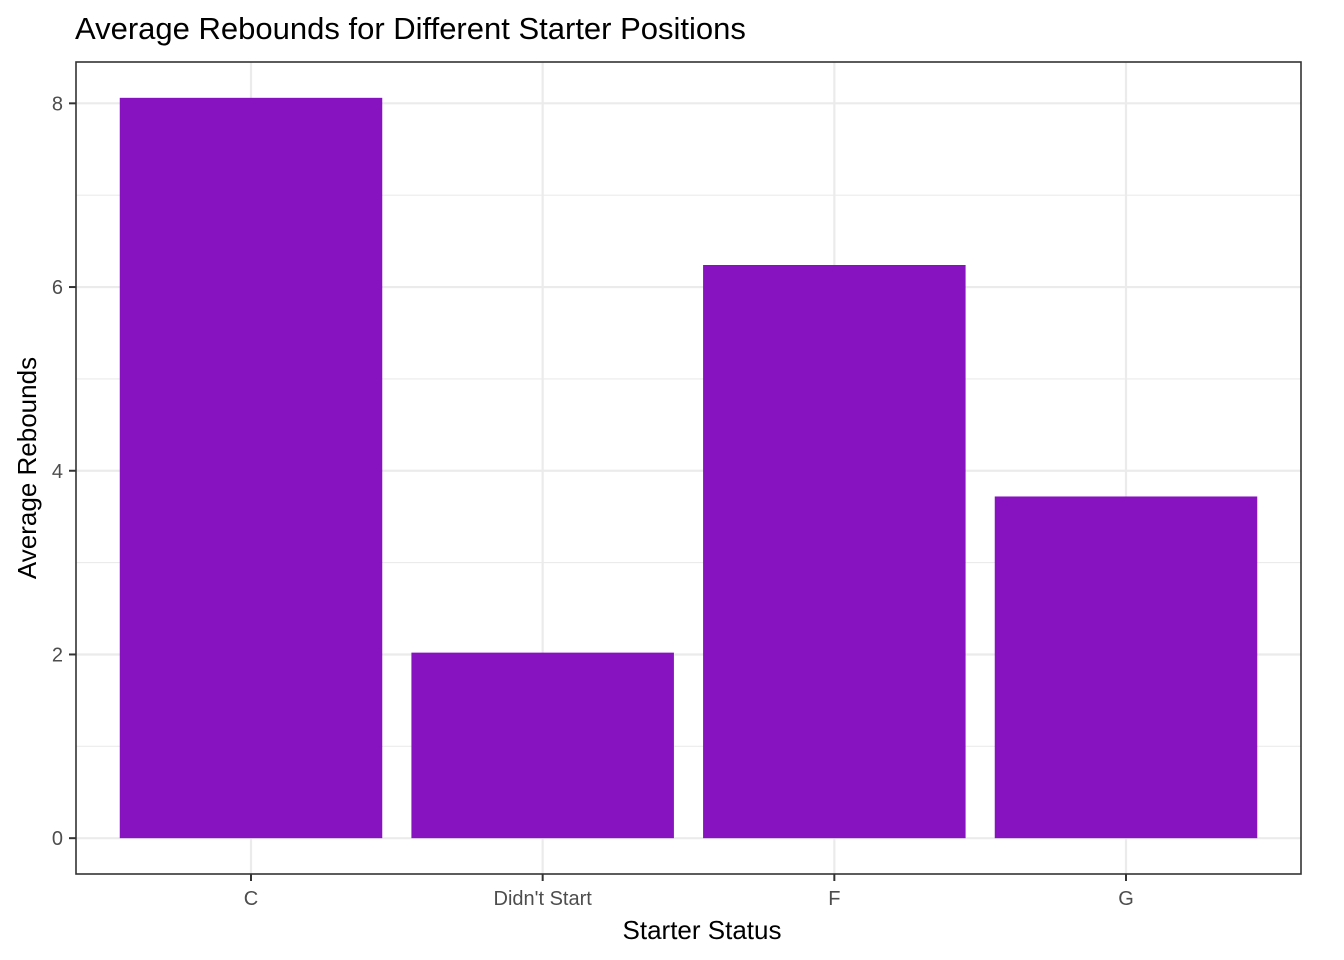  I want to click on y-tick-label: 2, so click(57, 655).